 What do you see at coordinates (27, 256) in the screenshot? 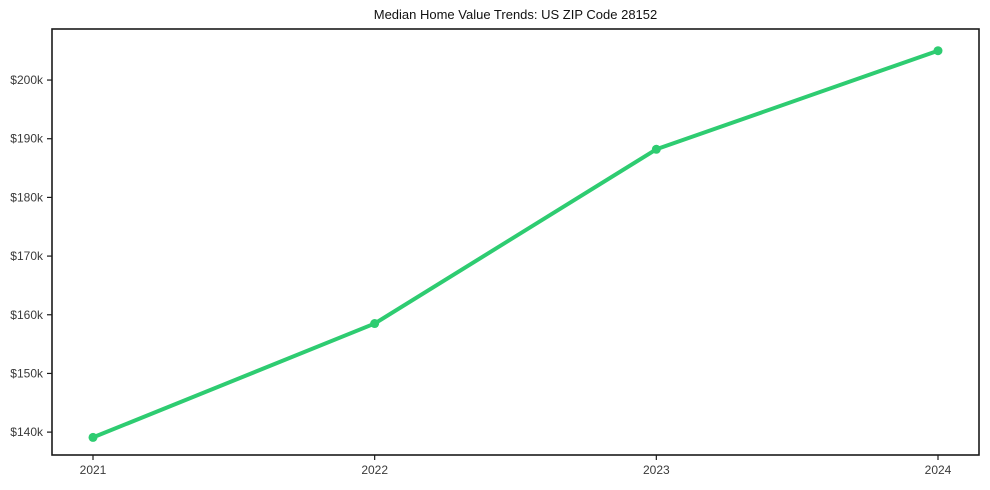
I see `y-tick-label: $170k` at bounding box center [27, 256].